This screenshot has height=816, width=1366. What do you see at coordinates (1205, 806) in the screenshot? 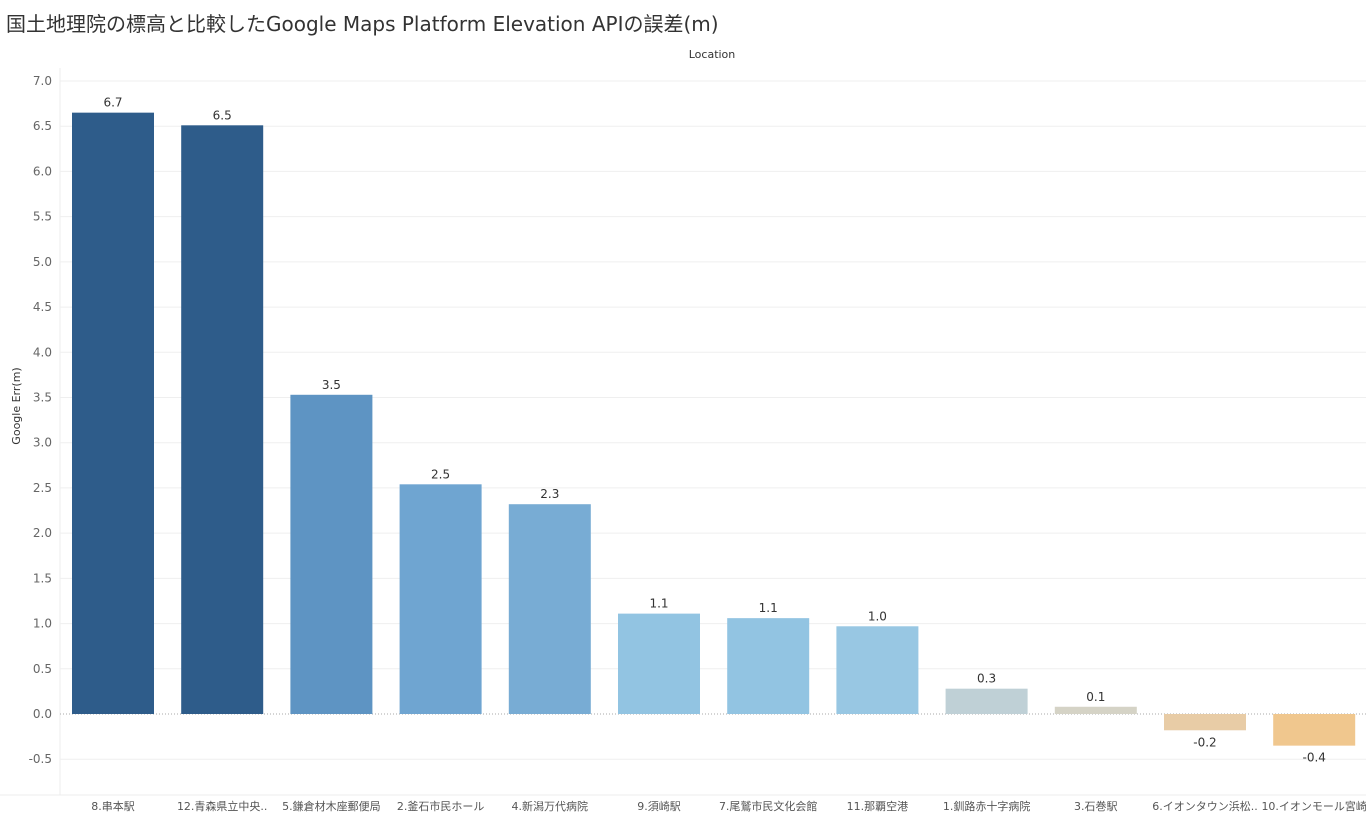
I see `category-label: 6.イオンタウン浜松..` at bounding box center [1205, 806].